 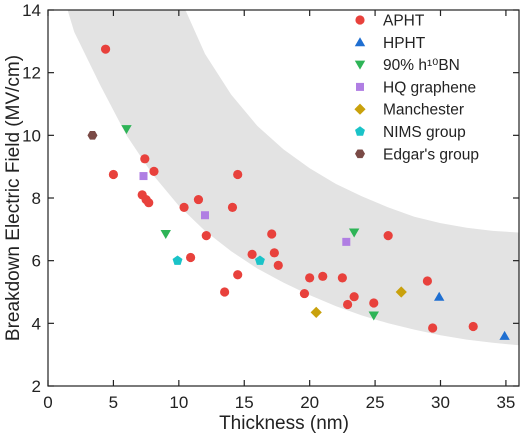 What do you see at coordinates (404, 21) in the screenshot?
I see `legend-label-apht: APHT` at bounding box center [404, 21].